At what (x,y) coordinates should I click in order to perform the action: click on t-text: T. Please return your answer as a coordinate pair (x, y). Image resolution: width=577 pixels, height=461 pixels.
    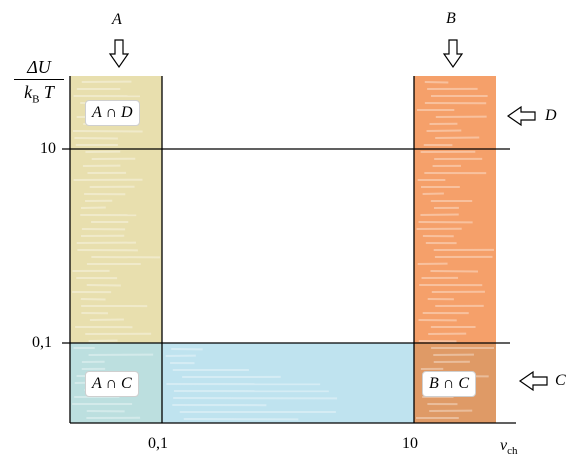
    Looking at the image, I should click on (48, 92).